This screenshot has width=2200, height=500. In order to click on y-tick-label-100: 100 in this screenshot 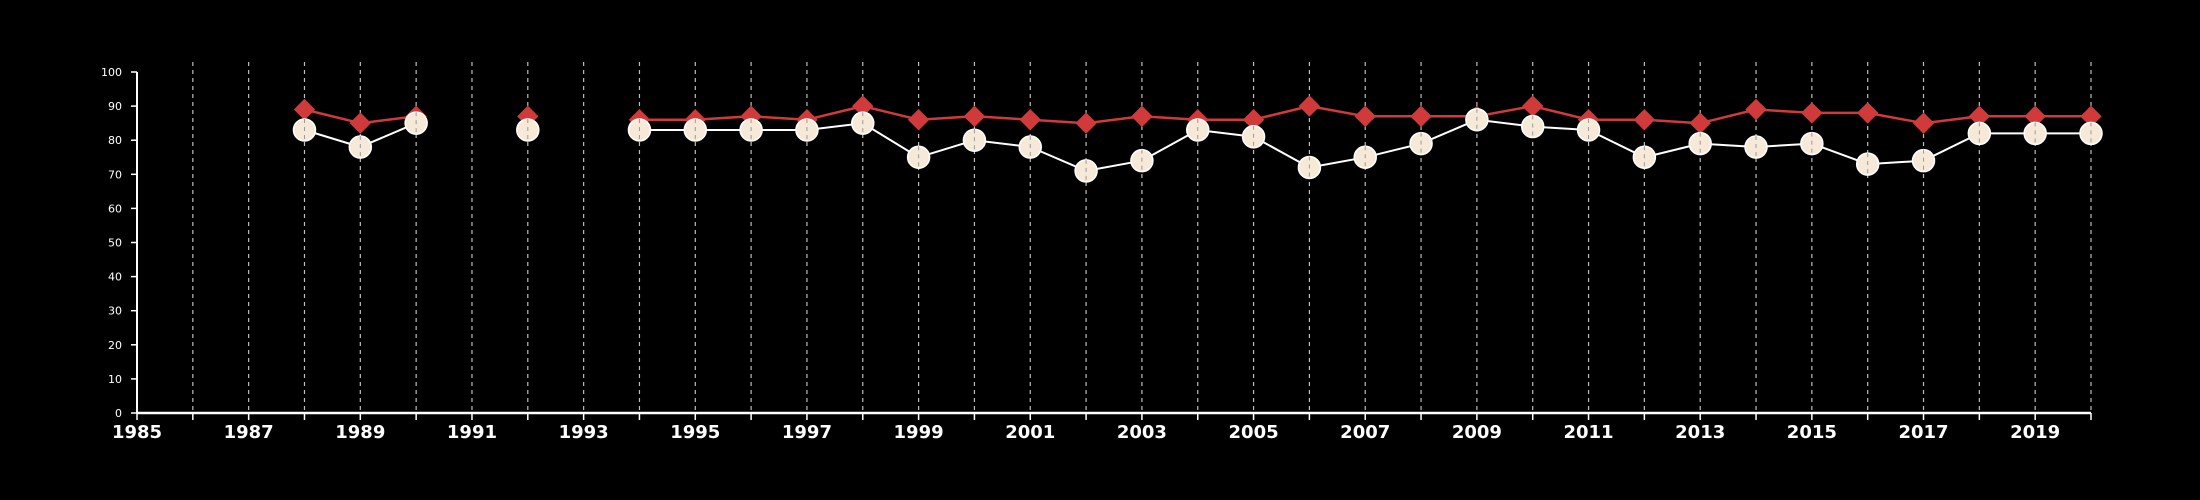, I will do `click(111, 72)`.